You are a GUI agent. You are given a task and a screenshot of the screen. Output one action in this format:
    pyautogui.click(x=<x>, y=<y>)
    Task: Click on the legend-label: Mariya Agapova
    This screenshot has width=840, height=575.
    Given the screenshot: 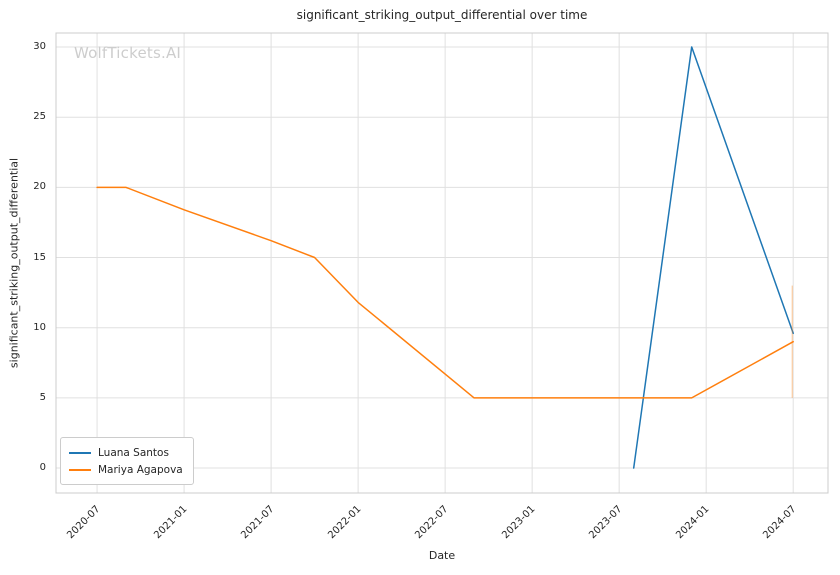 What is the action you would take?
    pyautogui.click(x=140, y=469)
    